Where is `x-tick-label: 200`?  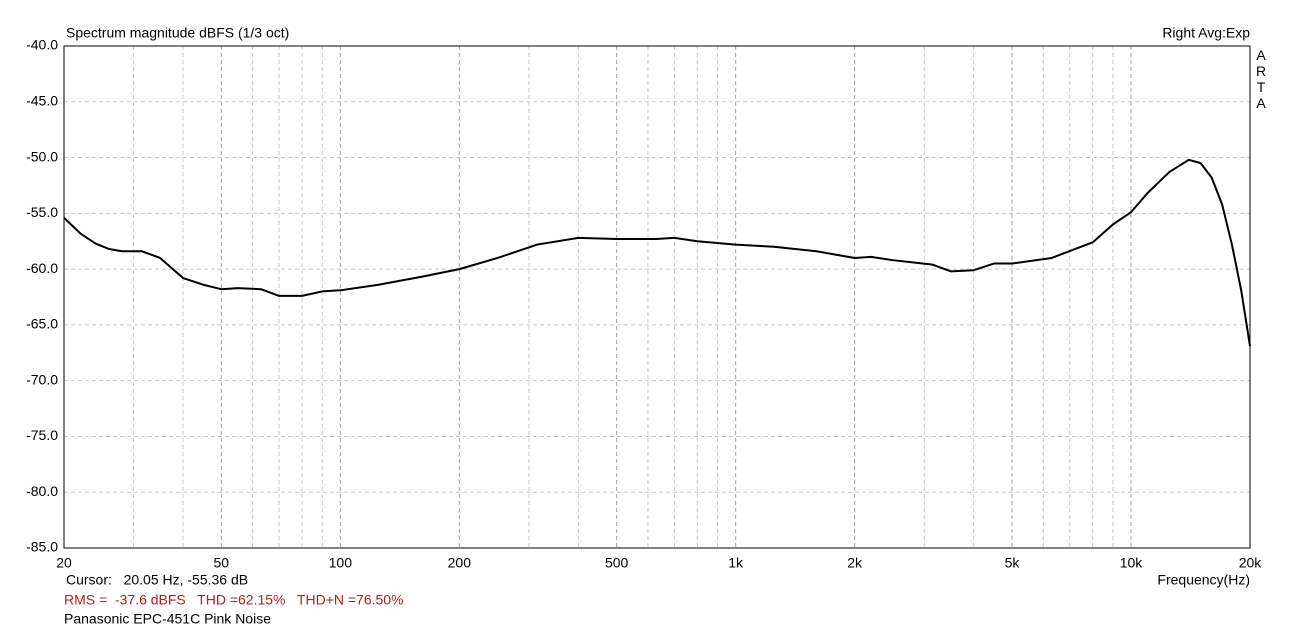 x-tick-label: 200 is located at coordinates (460, 563).